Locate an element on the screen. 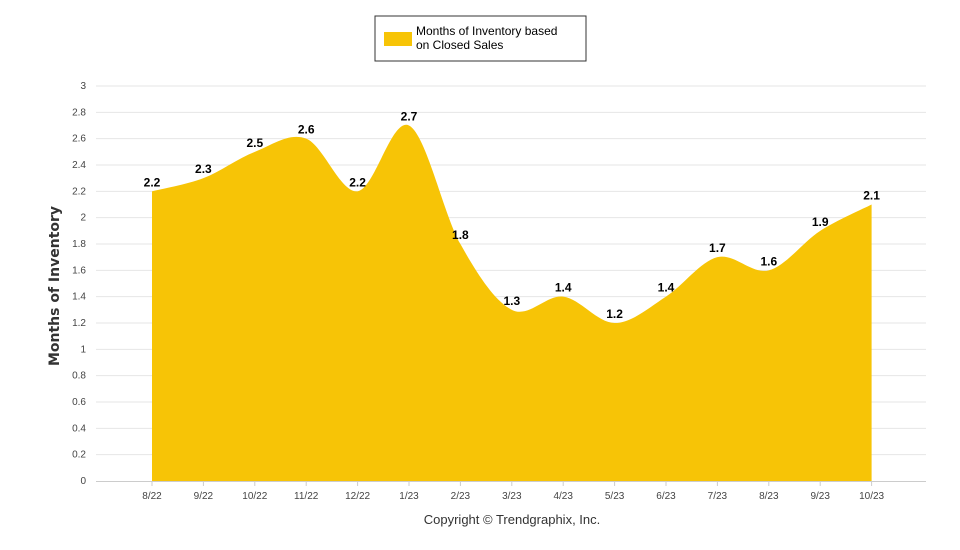  x-tick-label: 12/22 is located at coordinates (357, 496).